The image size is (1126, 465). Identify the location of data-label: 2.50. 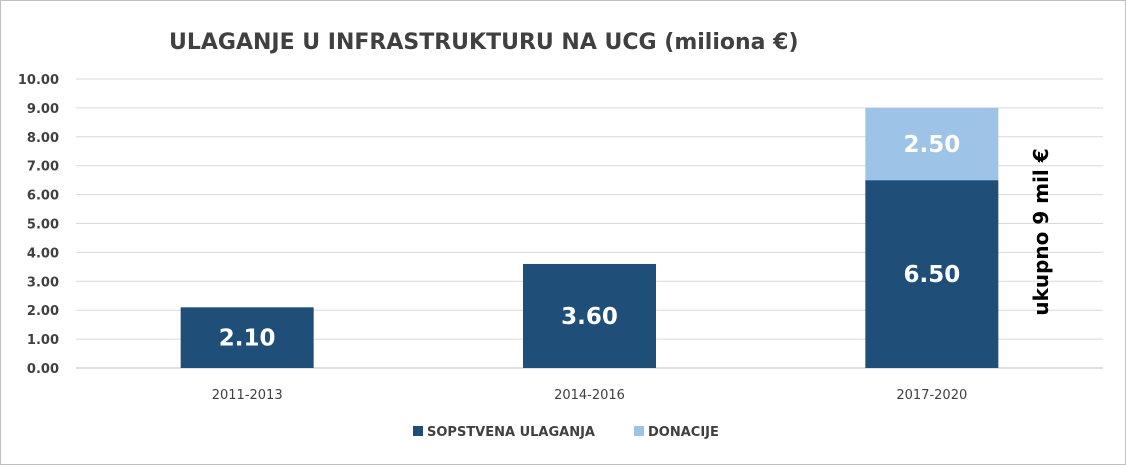
(931, 145).